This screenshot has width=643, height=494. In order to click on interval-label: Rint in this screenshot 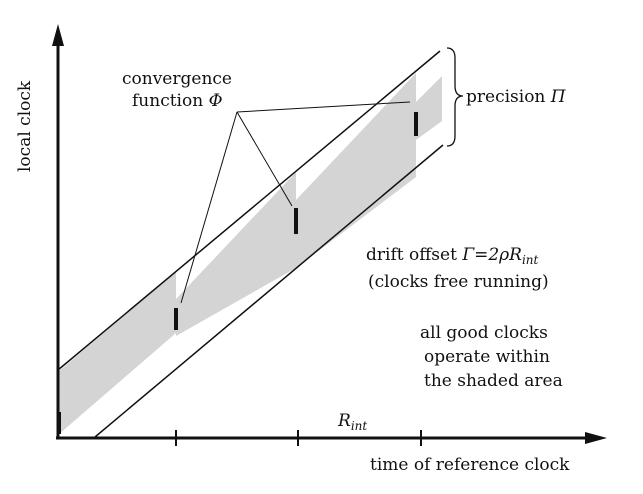, I will do `click(352, 422)`.